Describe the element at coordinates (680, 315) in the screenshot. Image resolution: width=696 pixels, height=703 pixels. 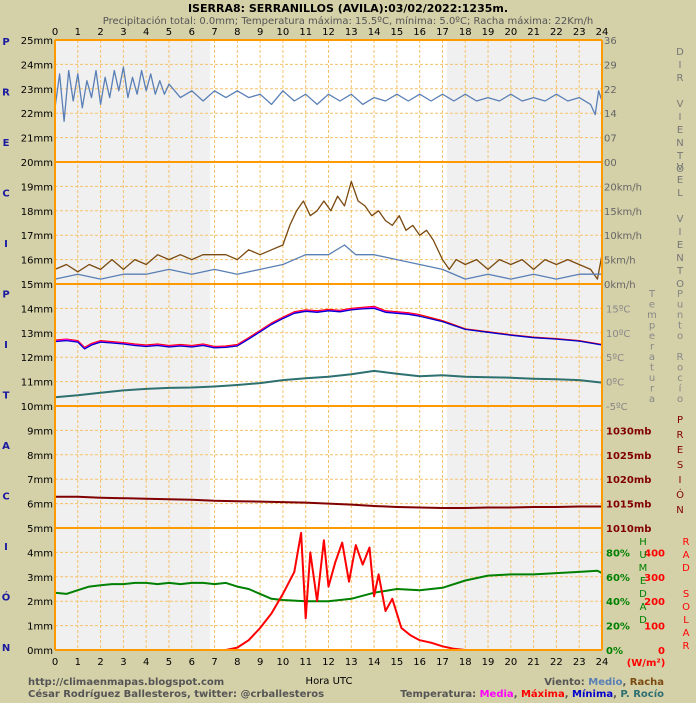
I see `dew-side-title: n` at that location.